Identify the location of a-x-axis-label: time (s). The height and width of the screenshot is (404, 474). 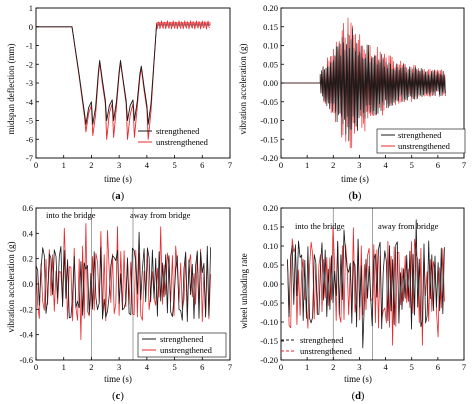
(118, 179).